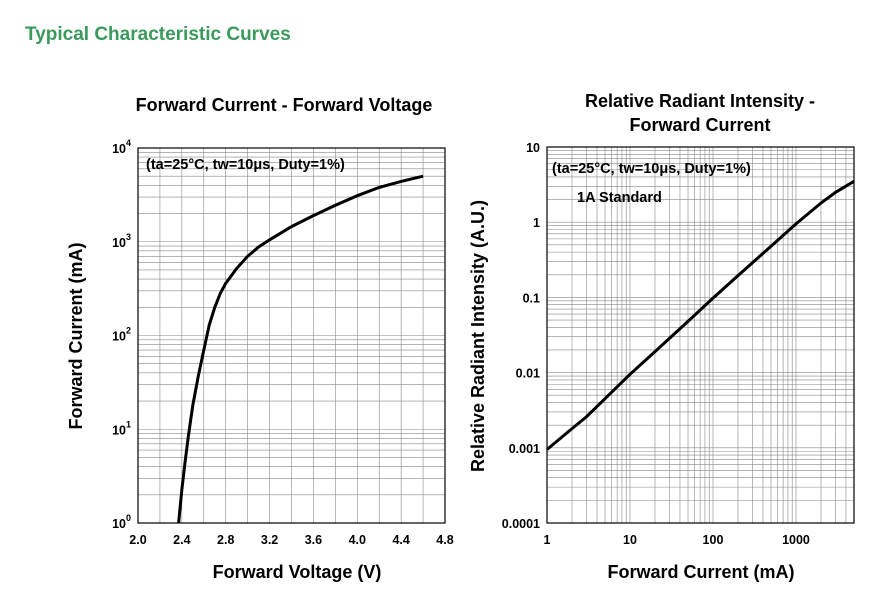  What do you see at coordinates (297, 572) in the screenshot?
I see `chart1-x-axis-label: Forward Voltage (V)` at bounding box center [297, 572].